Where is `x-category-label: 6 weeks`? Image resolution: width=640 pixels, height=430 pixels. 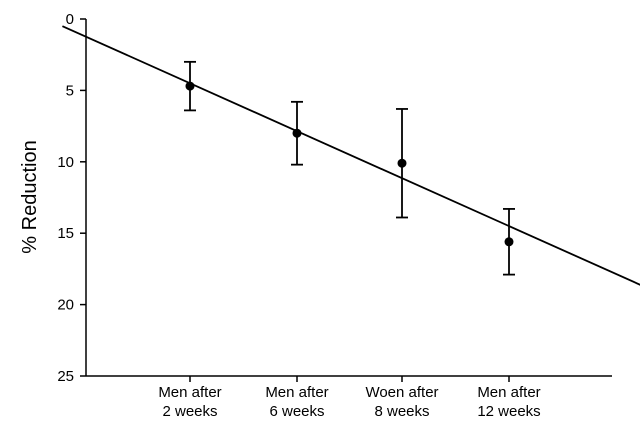 x-category-label: 6 weeks is located at coordinates (296, 411).